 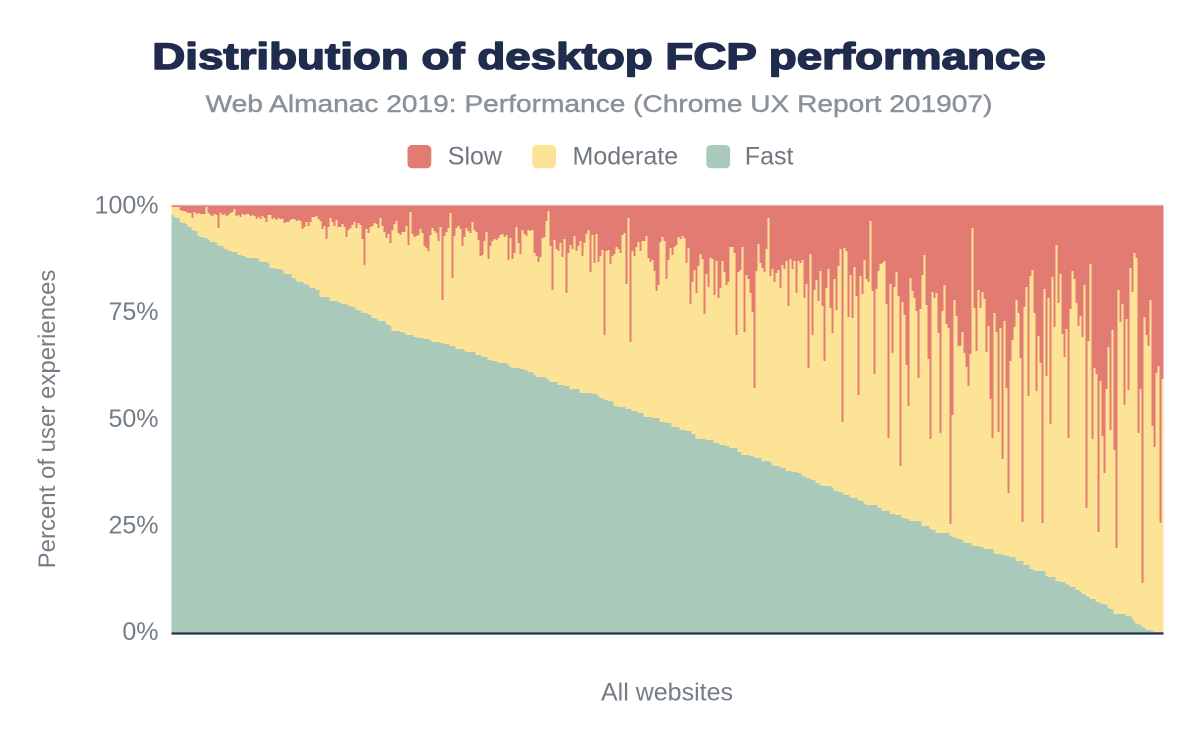 What do you see at coordinates (769, 156) in the screenshot?
I see `svg-text: Fast` at bounding box center [769, 156].